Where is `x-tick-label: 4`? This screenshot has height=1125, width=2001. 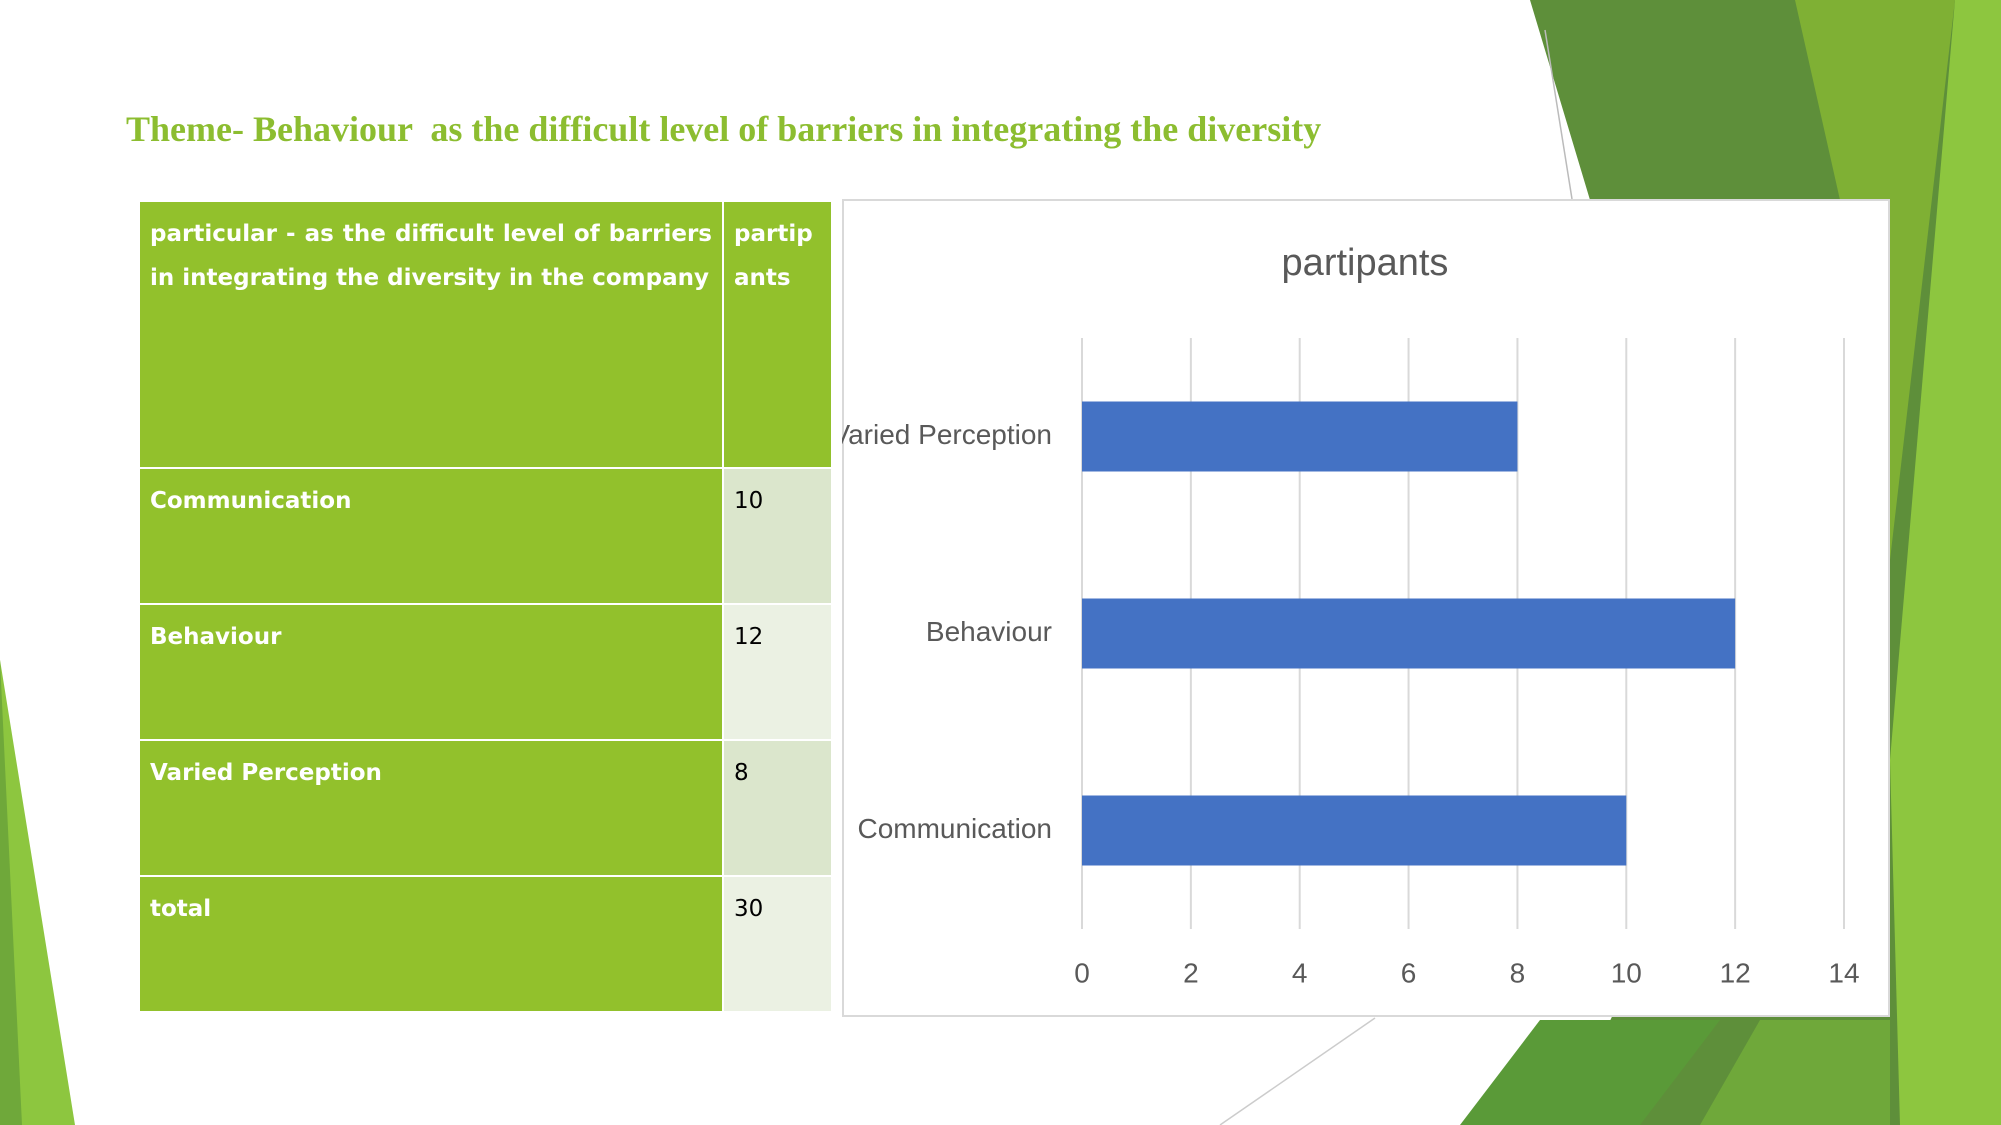 x-tick-label: 4 is located at coordinates (1300, 972).